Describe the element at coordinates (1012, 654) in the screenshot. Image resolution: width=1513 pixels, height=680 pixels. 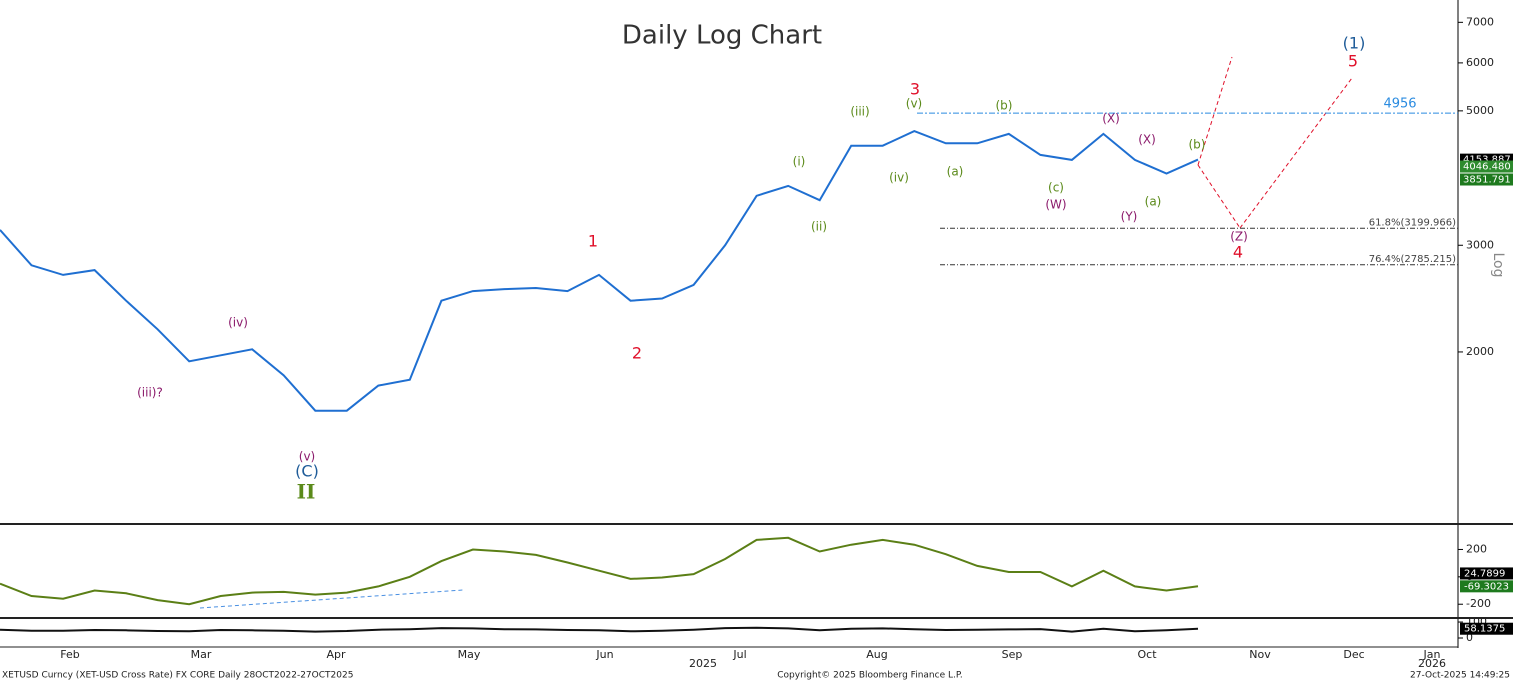
I see `x-tick-label: Sep` at that location.